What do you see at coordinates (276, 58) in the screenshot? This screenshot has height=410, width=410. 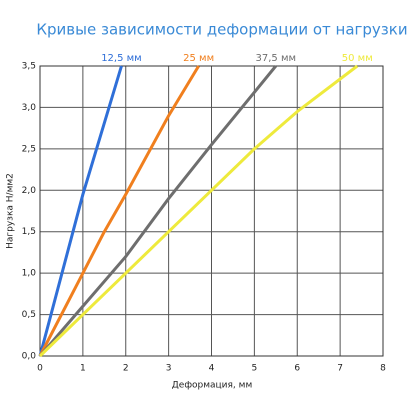 I see `legend-label: 37,5 мм` at bounding box center [276, 58].